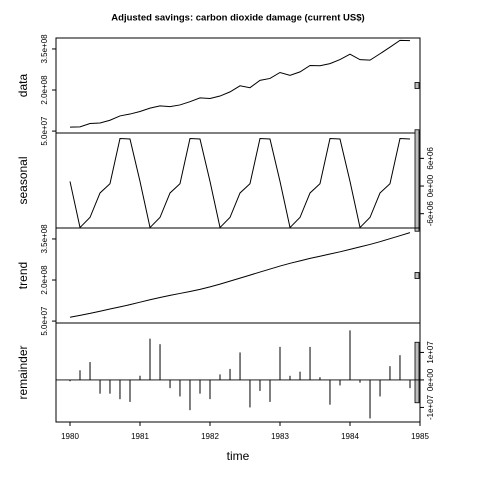 This screenshot has width=480, height=480. I want to click on panel-label: data, so click(23, 85).